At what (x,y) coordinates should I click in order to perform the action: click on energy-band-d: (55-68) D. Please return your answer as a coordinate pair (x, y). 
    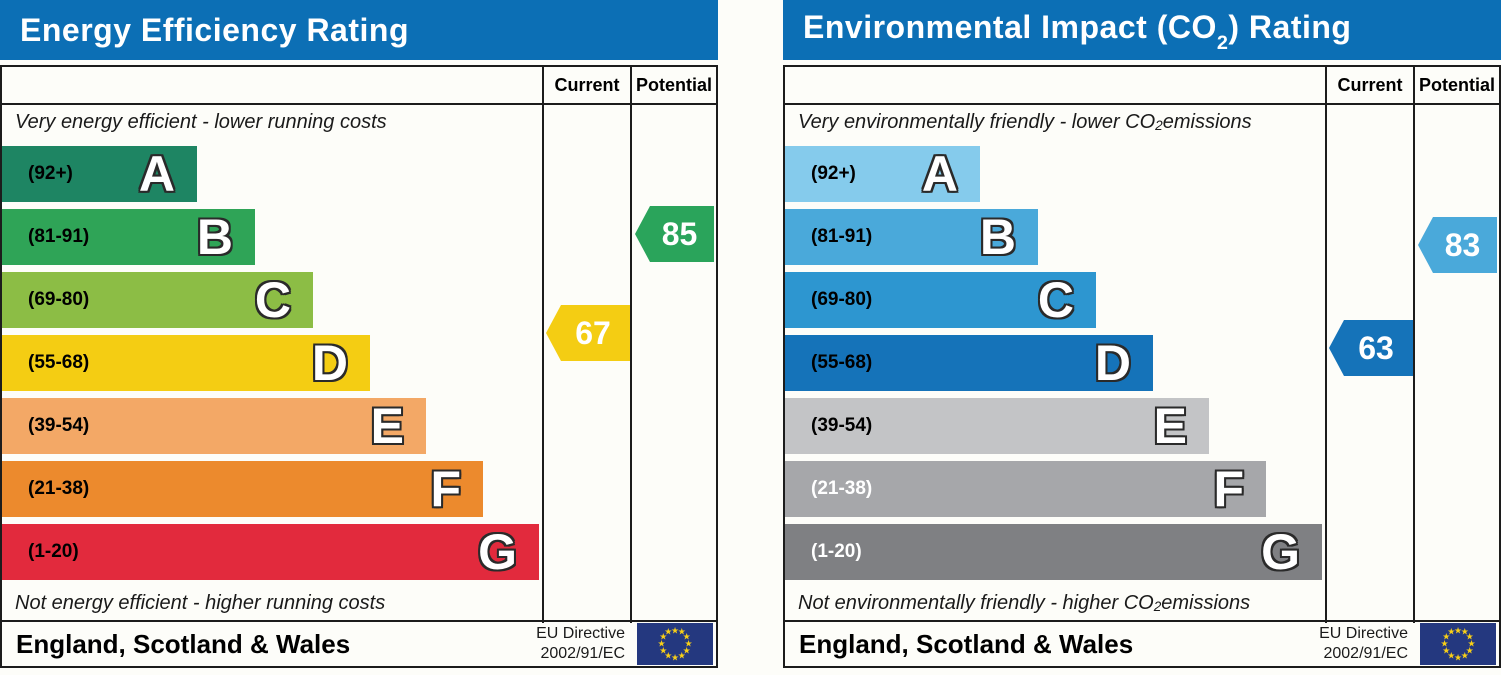
    Looking at the image, I should click on (186, 362).